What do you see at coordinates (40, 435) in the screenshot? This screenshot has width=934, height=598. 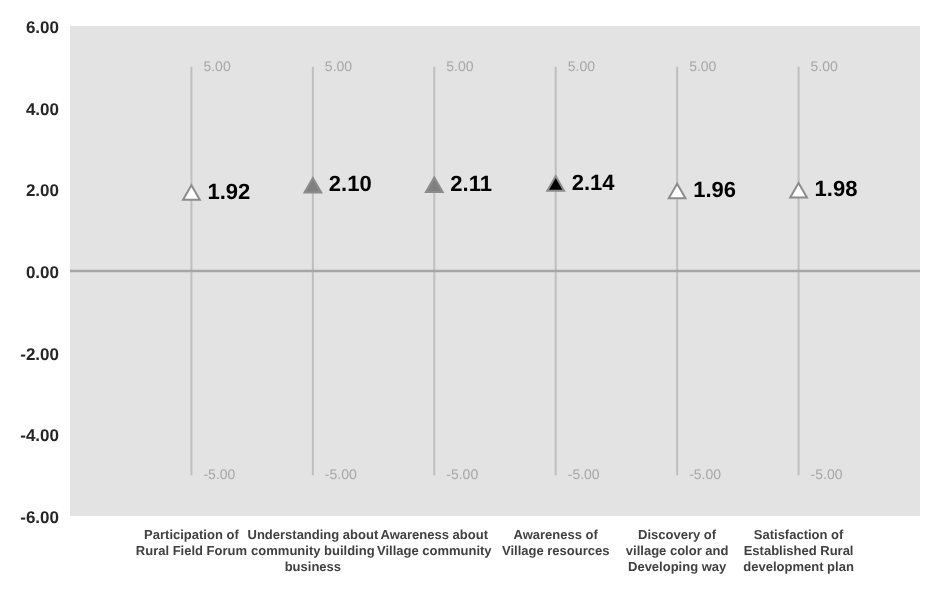 I see `y-tick-label: -4.00` at bounding box center [40, 435].